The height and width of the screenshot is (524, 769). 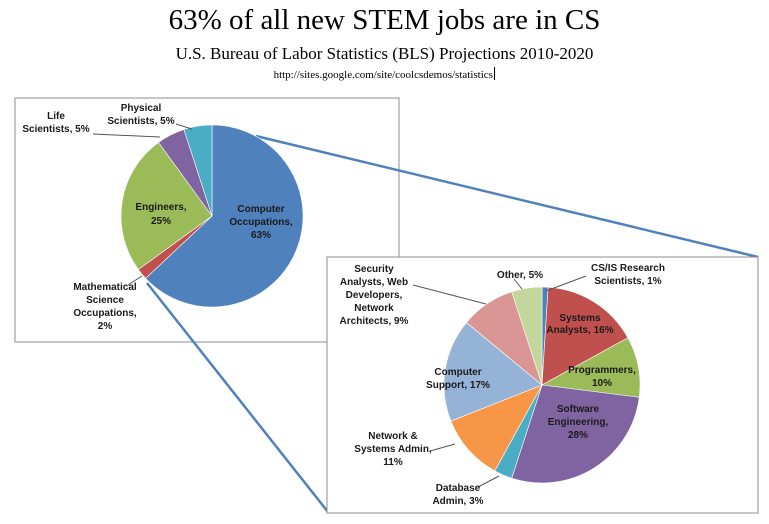 I want to click on pie1-label-math: Mathematical Science Occupations, 2%, so click(x=105, y=307).